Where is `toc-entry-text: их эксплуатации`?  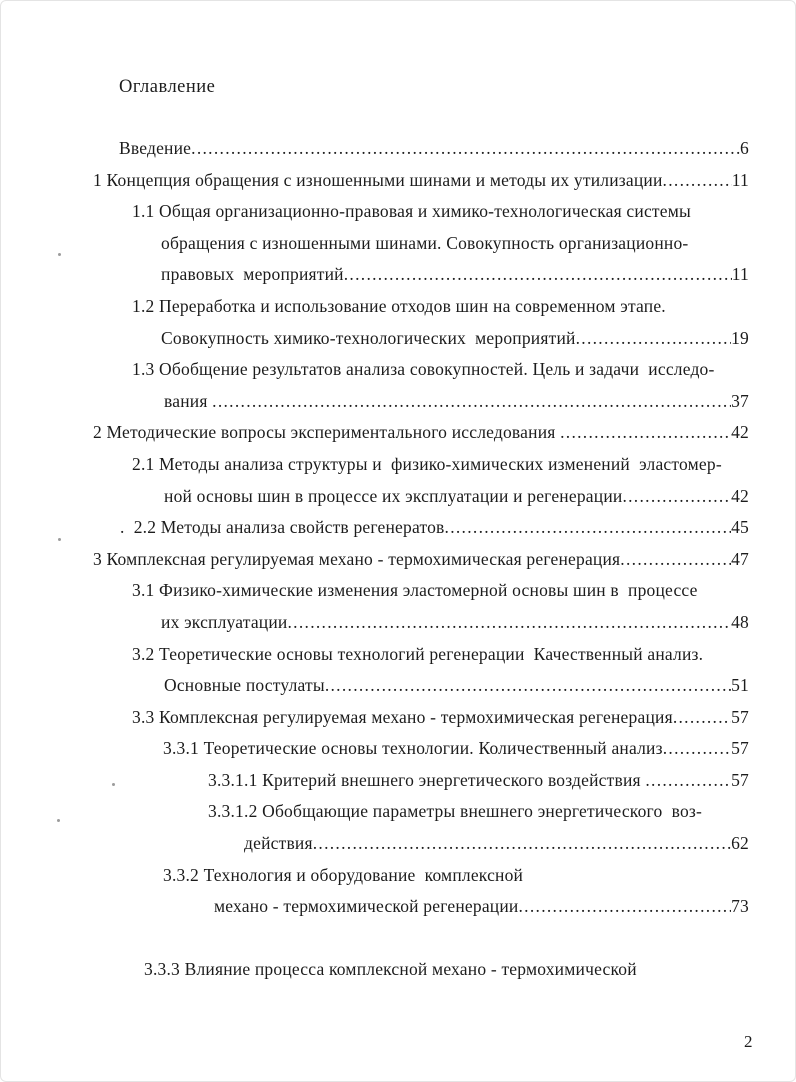 toc-entry-text: их эксплуатации is located at coordinates (224, 621).